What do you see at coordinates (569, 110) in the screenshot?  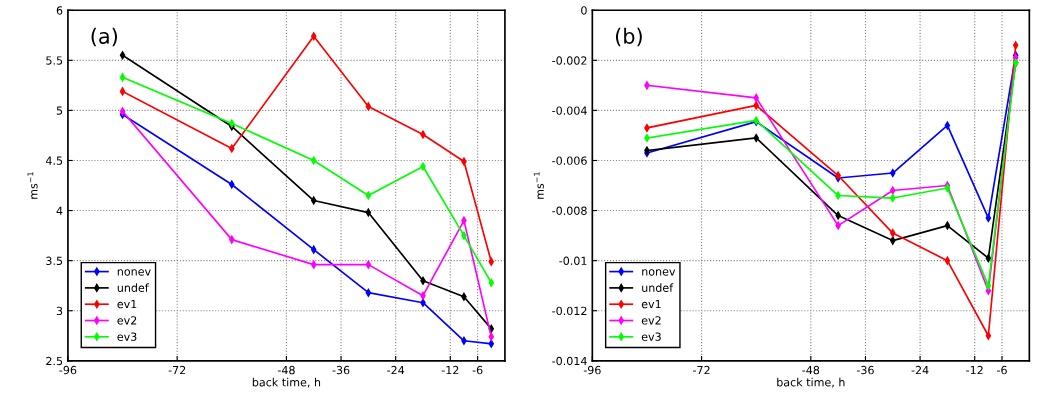 I see `y-tick-label: -0.004` at bounding box center [569, 110].